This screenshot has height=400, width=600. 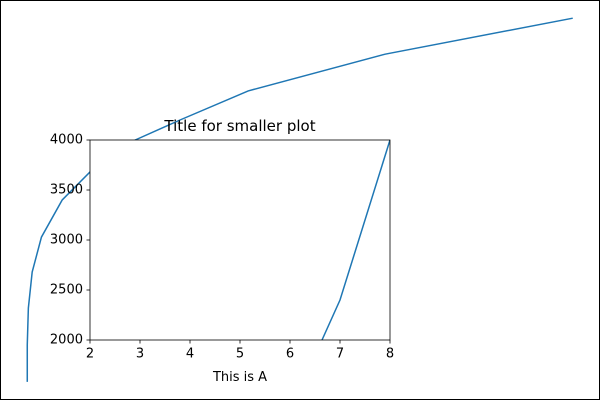 I want to click on plot-area, so click(x=355, y=240).